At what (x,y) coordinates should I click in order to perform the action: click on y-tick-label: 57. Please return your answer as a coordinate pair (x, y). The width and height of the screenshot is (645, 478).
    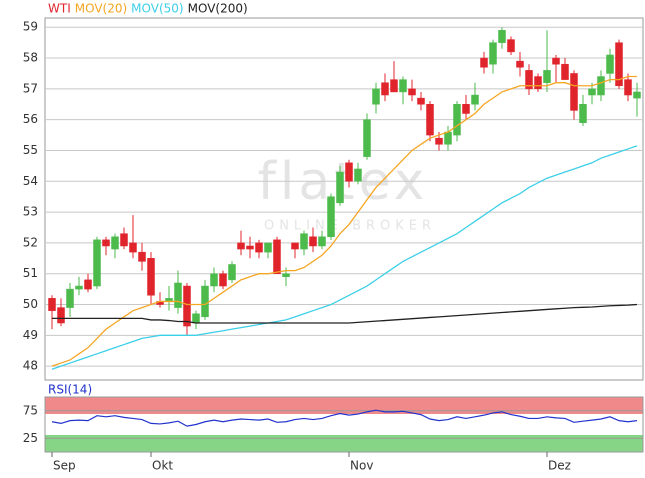
    Looking at the image, I should click on (30, 88).